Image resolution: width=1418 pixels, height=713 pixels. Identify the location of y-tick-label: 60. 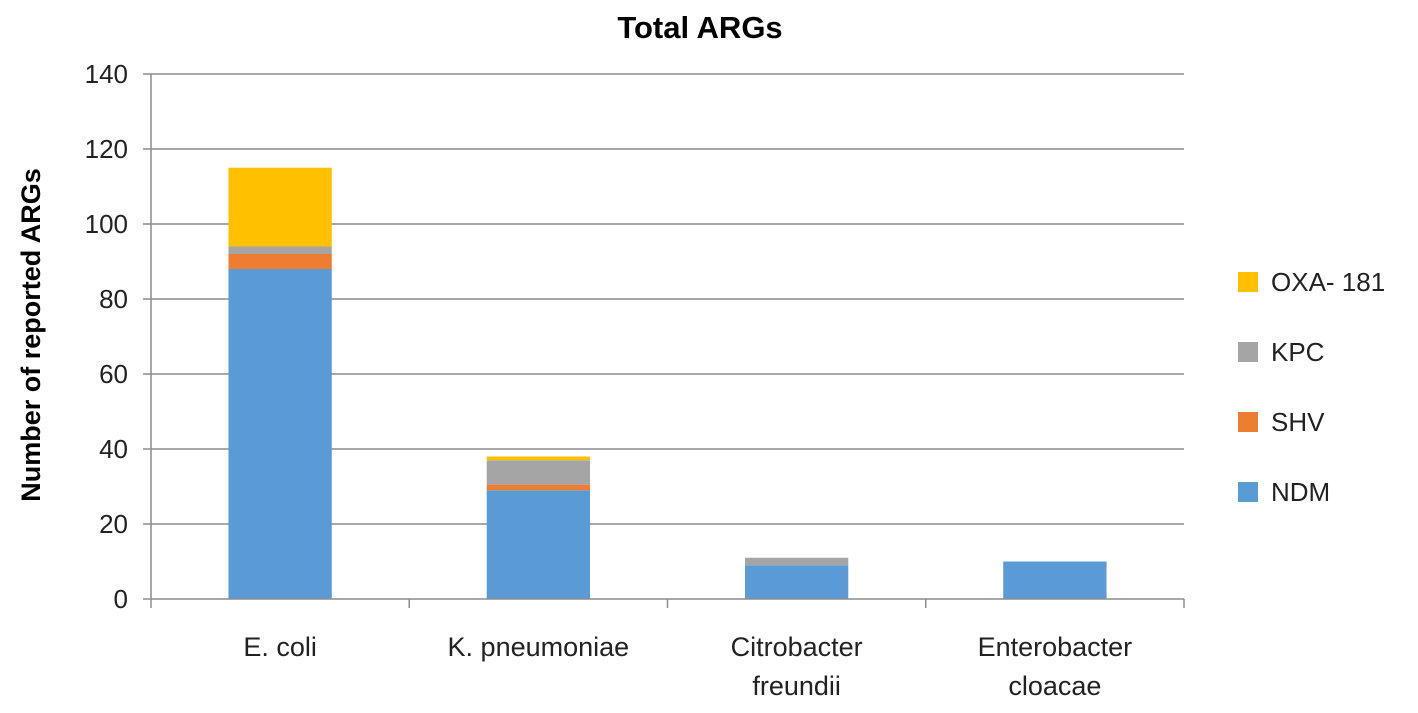
(113, 374).